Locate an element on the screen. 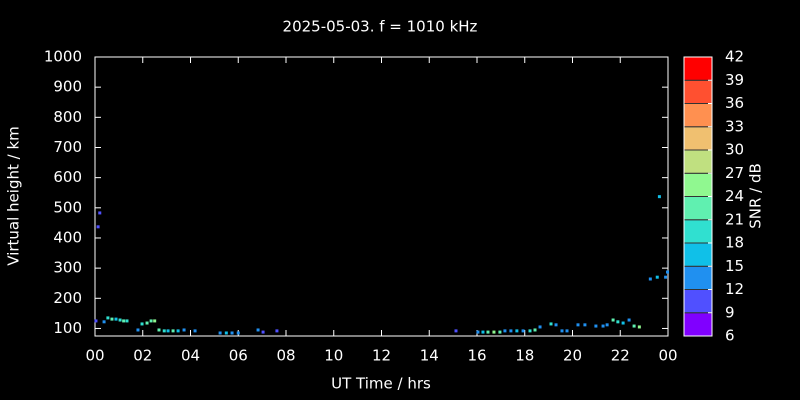  y-tick-label: 600 is located at coordinates (67, 177).